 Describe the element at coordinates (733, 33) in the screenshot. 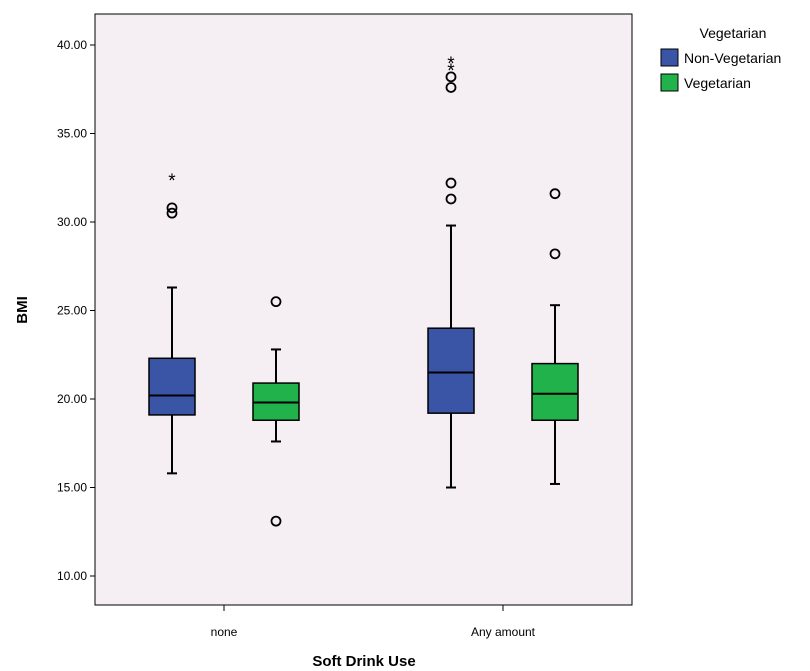

I see `legend-title: Vegetarian` at that location.